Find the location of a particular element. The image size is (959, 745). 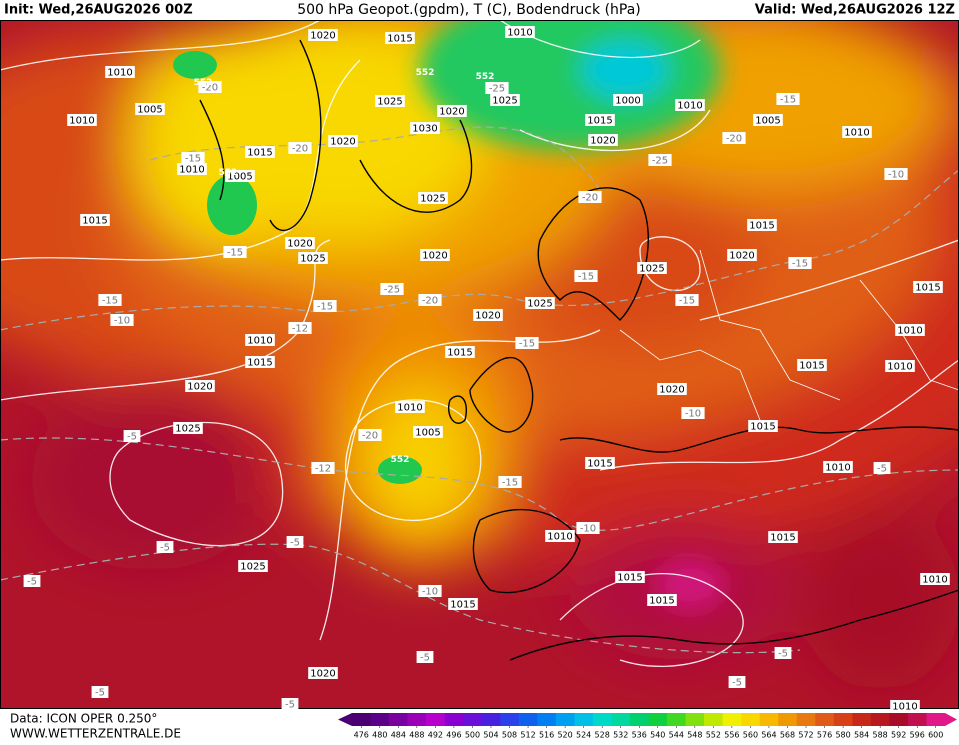

temperature-label: -12 is located at coordinates (323, 469).